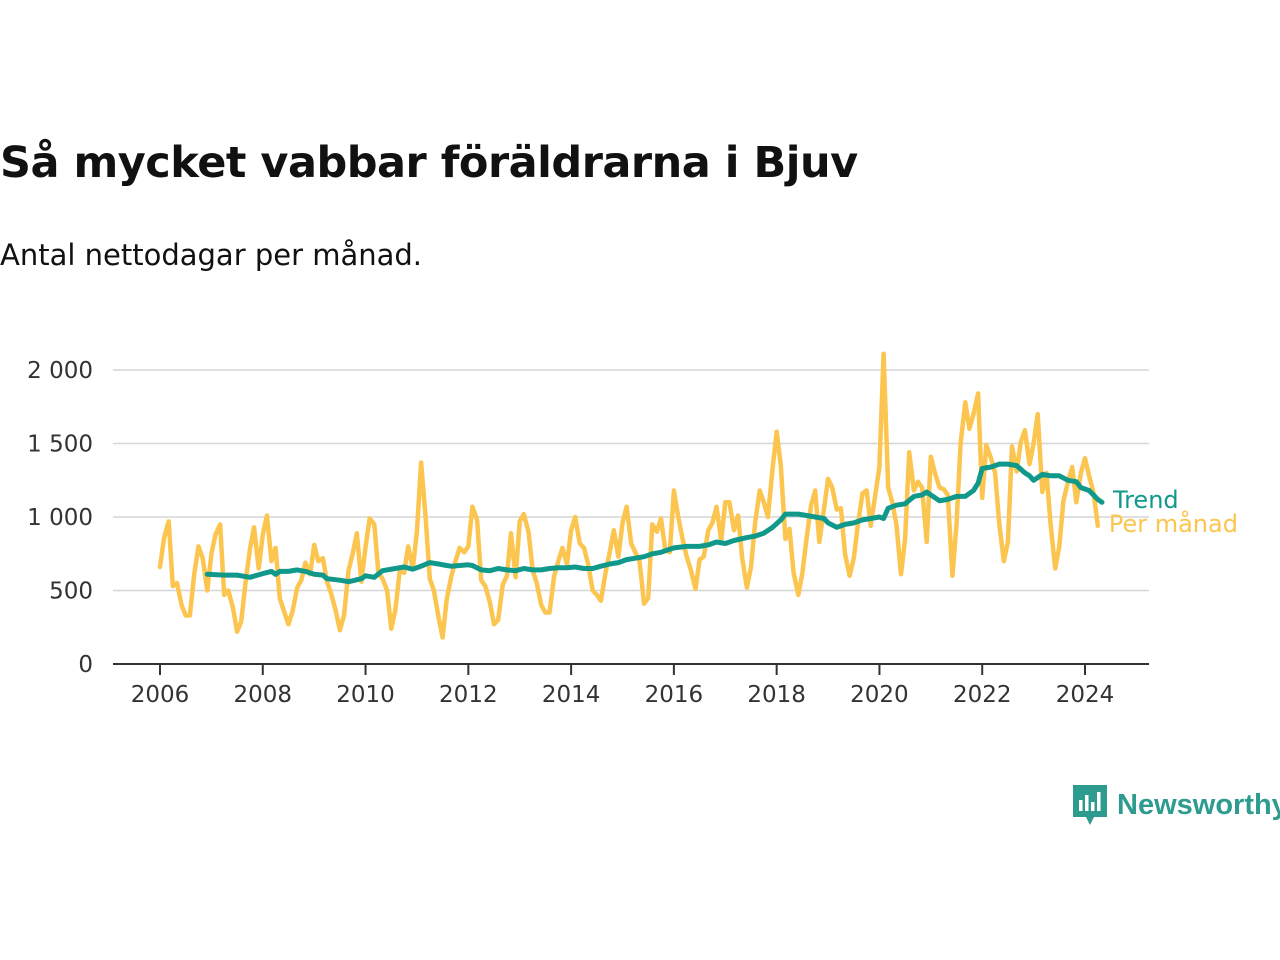  What do you see at coordinates (654, 523) in the screenshot?
I see `series-line-trend` at bounding box center [654, 523].